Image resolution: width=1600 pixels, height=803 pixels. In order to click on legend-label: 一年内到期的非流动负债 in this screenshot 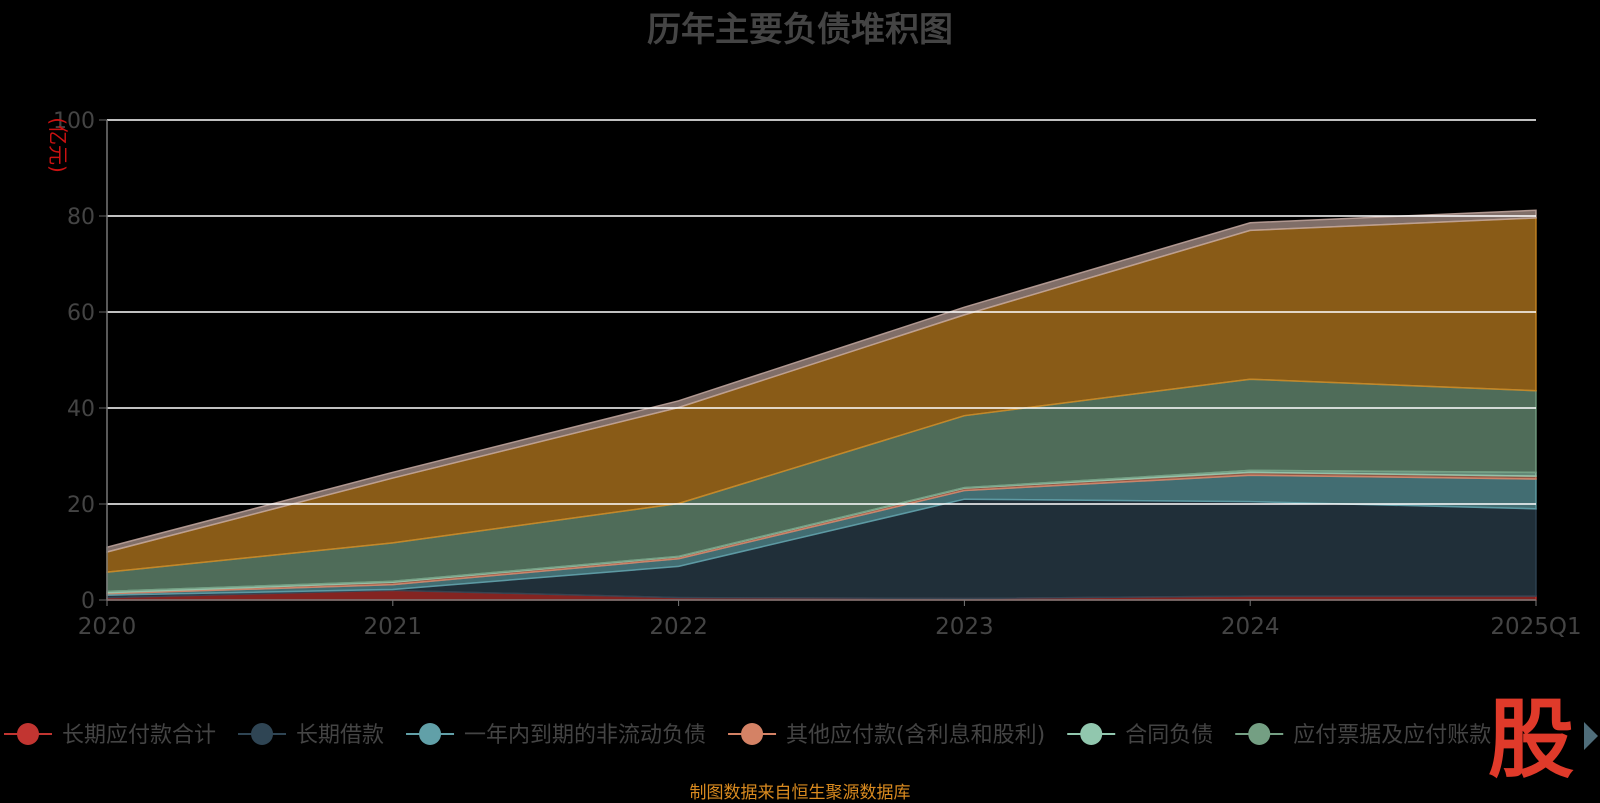, I will do `click(585, 735)`.